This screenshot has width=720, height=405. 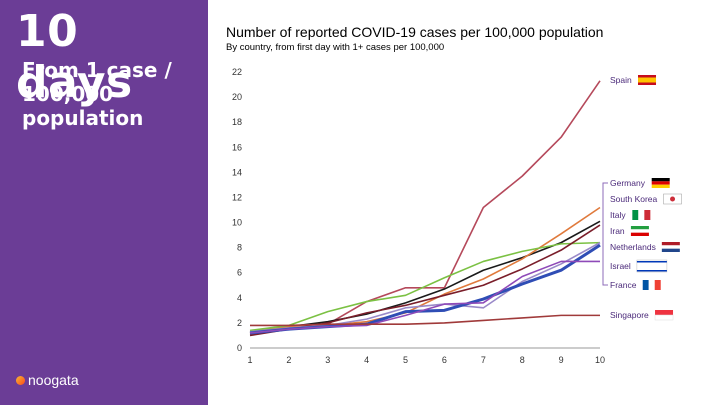 I want to click on series-label-israel: Israel, so click(x=620, y=266).